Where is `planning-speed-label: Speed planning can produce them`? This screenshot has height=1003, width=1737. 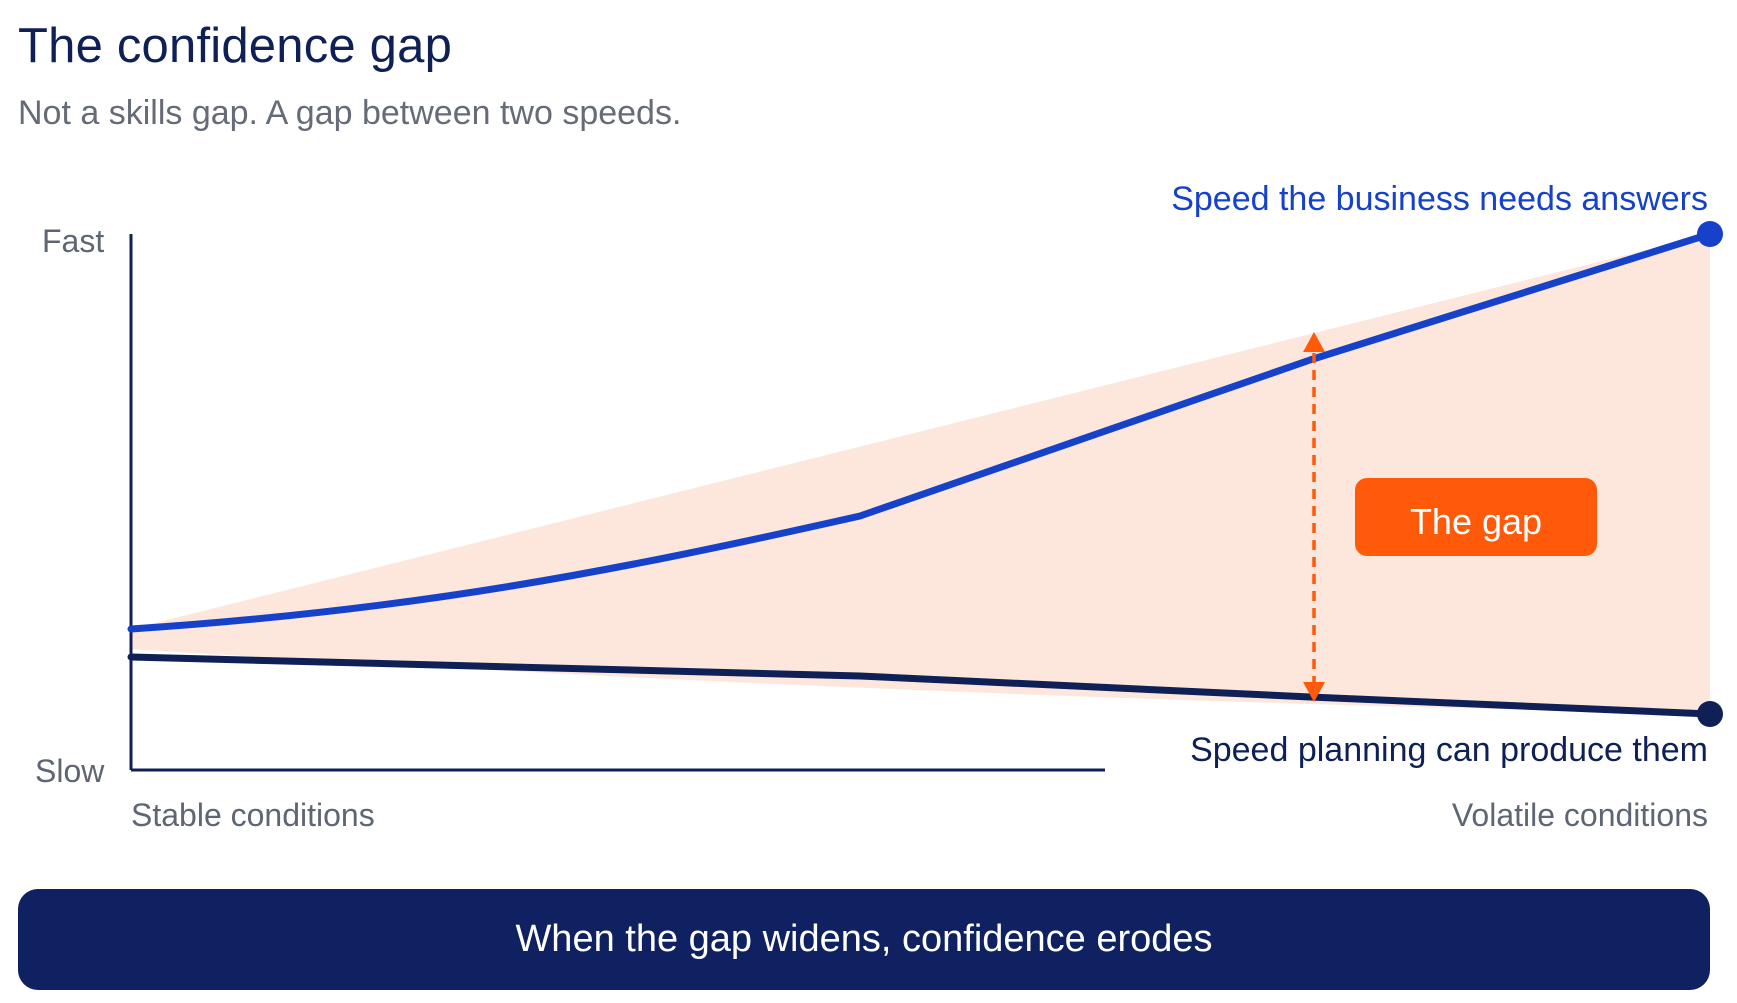 planning-speed-label: Speed planning can produce them is located at coordinates (1449, 750).